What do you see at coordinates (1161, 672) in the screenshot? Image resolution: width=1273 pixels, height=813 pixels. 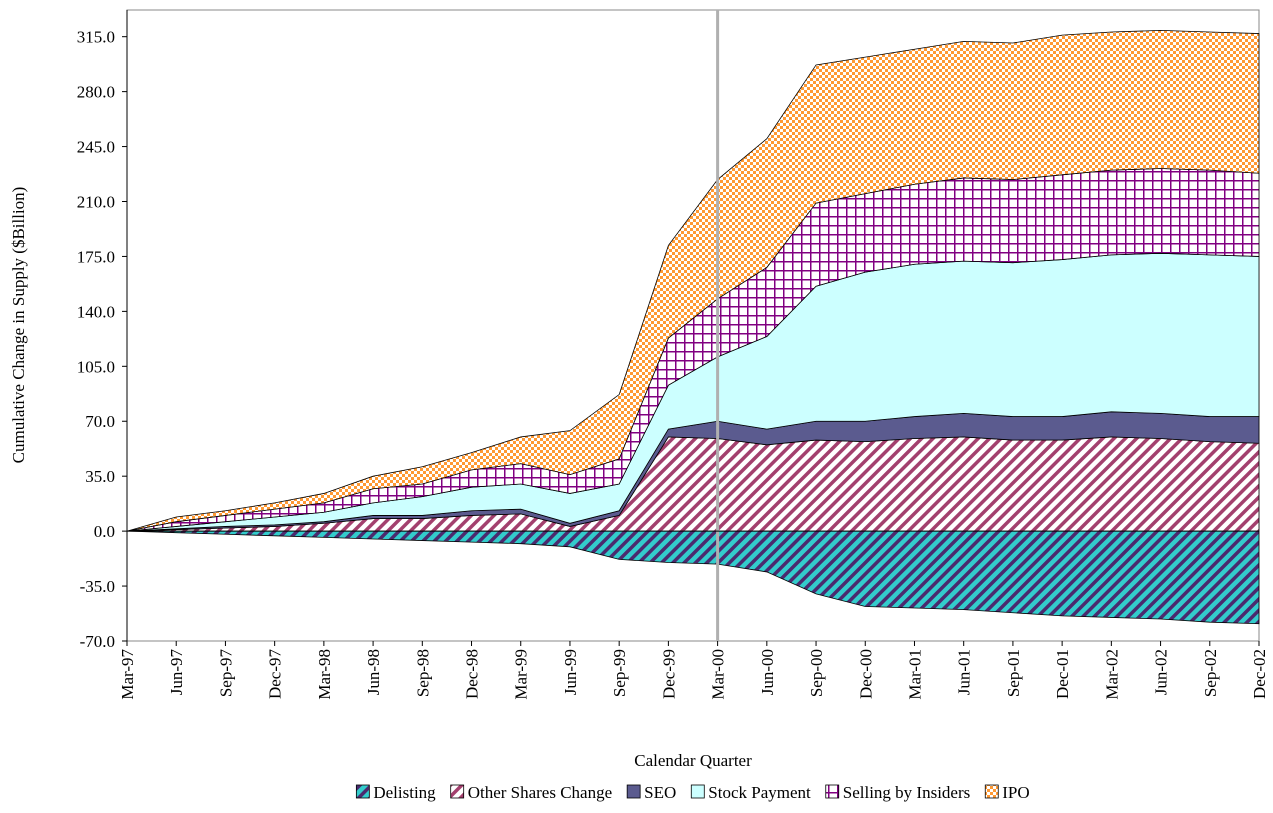 I see `x-tick-label: Jun-02` at bounding box center [1161, 672].